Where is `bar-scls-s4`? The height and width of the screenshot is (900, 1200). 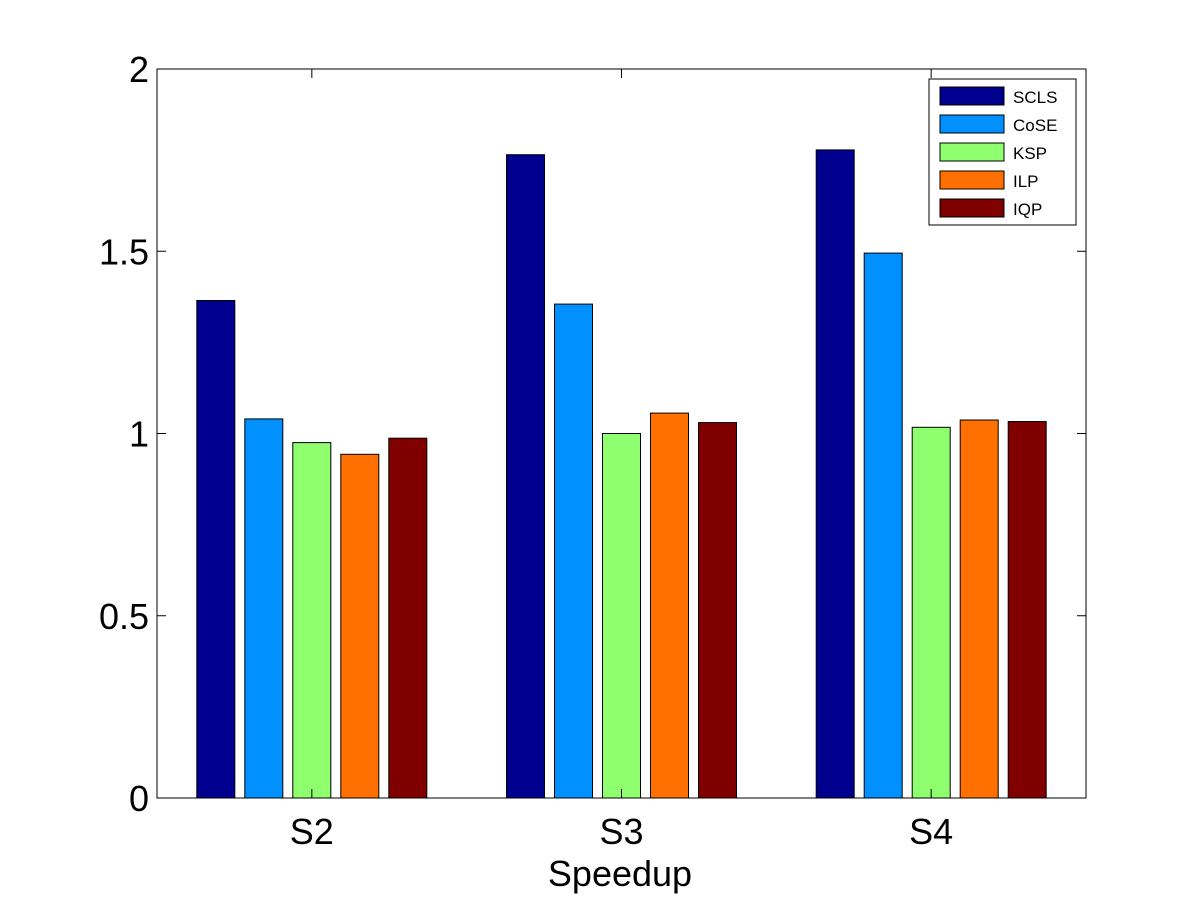 bar-scls-s4 is located at coordinates (835, 474).